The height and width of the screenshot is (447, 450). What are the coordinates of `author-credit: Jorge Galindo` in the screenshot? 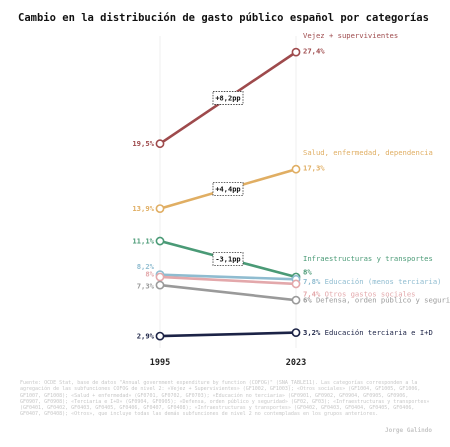 It's located at (408, 430).